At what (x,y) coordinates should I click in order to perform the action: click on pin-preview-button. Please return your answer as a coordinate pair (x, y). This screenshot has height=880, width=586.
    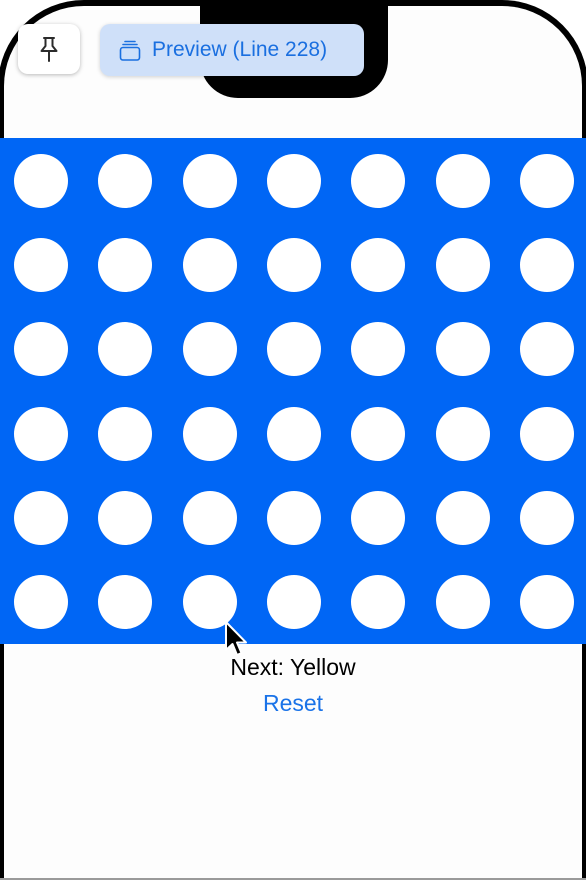
    Looking at the image, I should click on (49, 49).